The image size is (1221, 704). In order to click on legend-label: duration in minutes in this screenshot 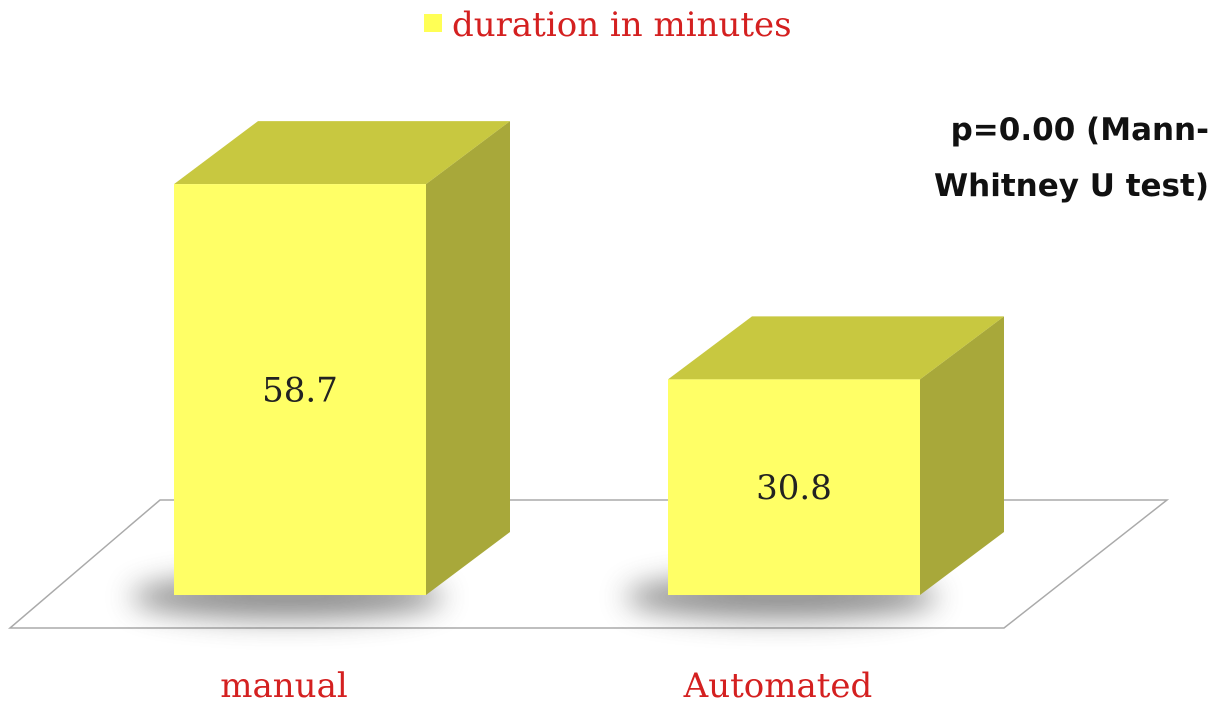, I will do `click(622, 25)`.